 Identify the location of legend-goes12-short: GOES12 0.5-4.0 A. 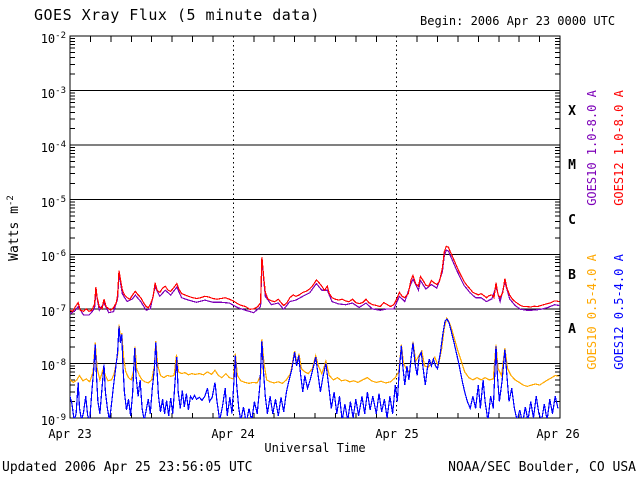
(619, 312).